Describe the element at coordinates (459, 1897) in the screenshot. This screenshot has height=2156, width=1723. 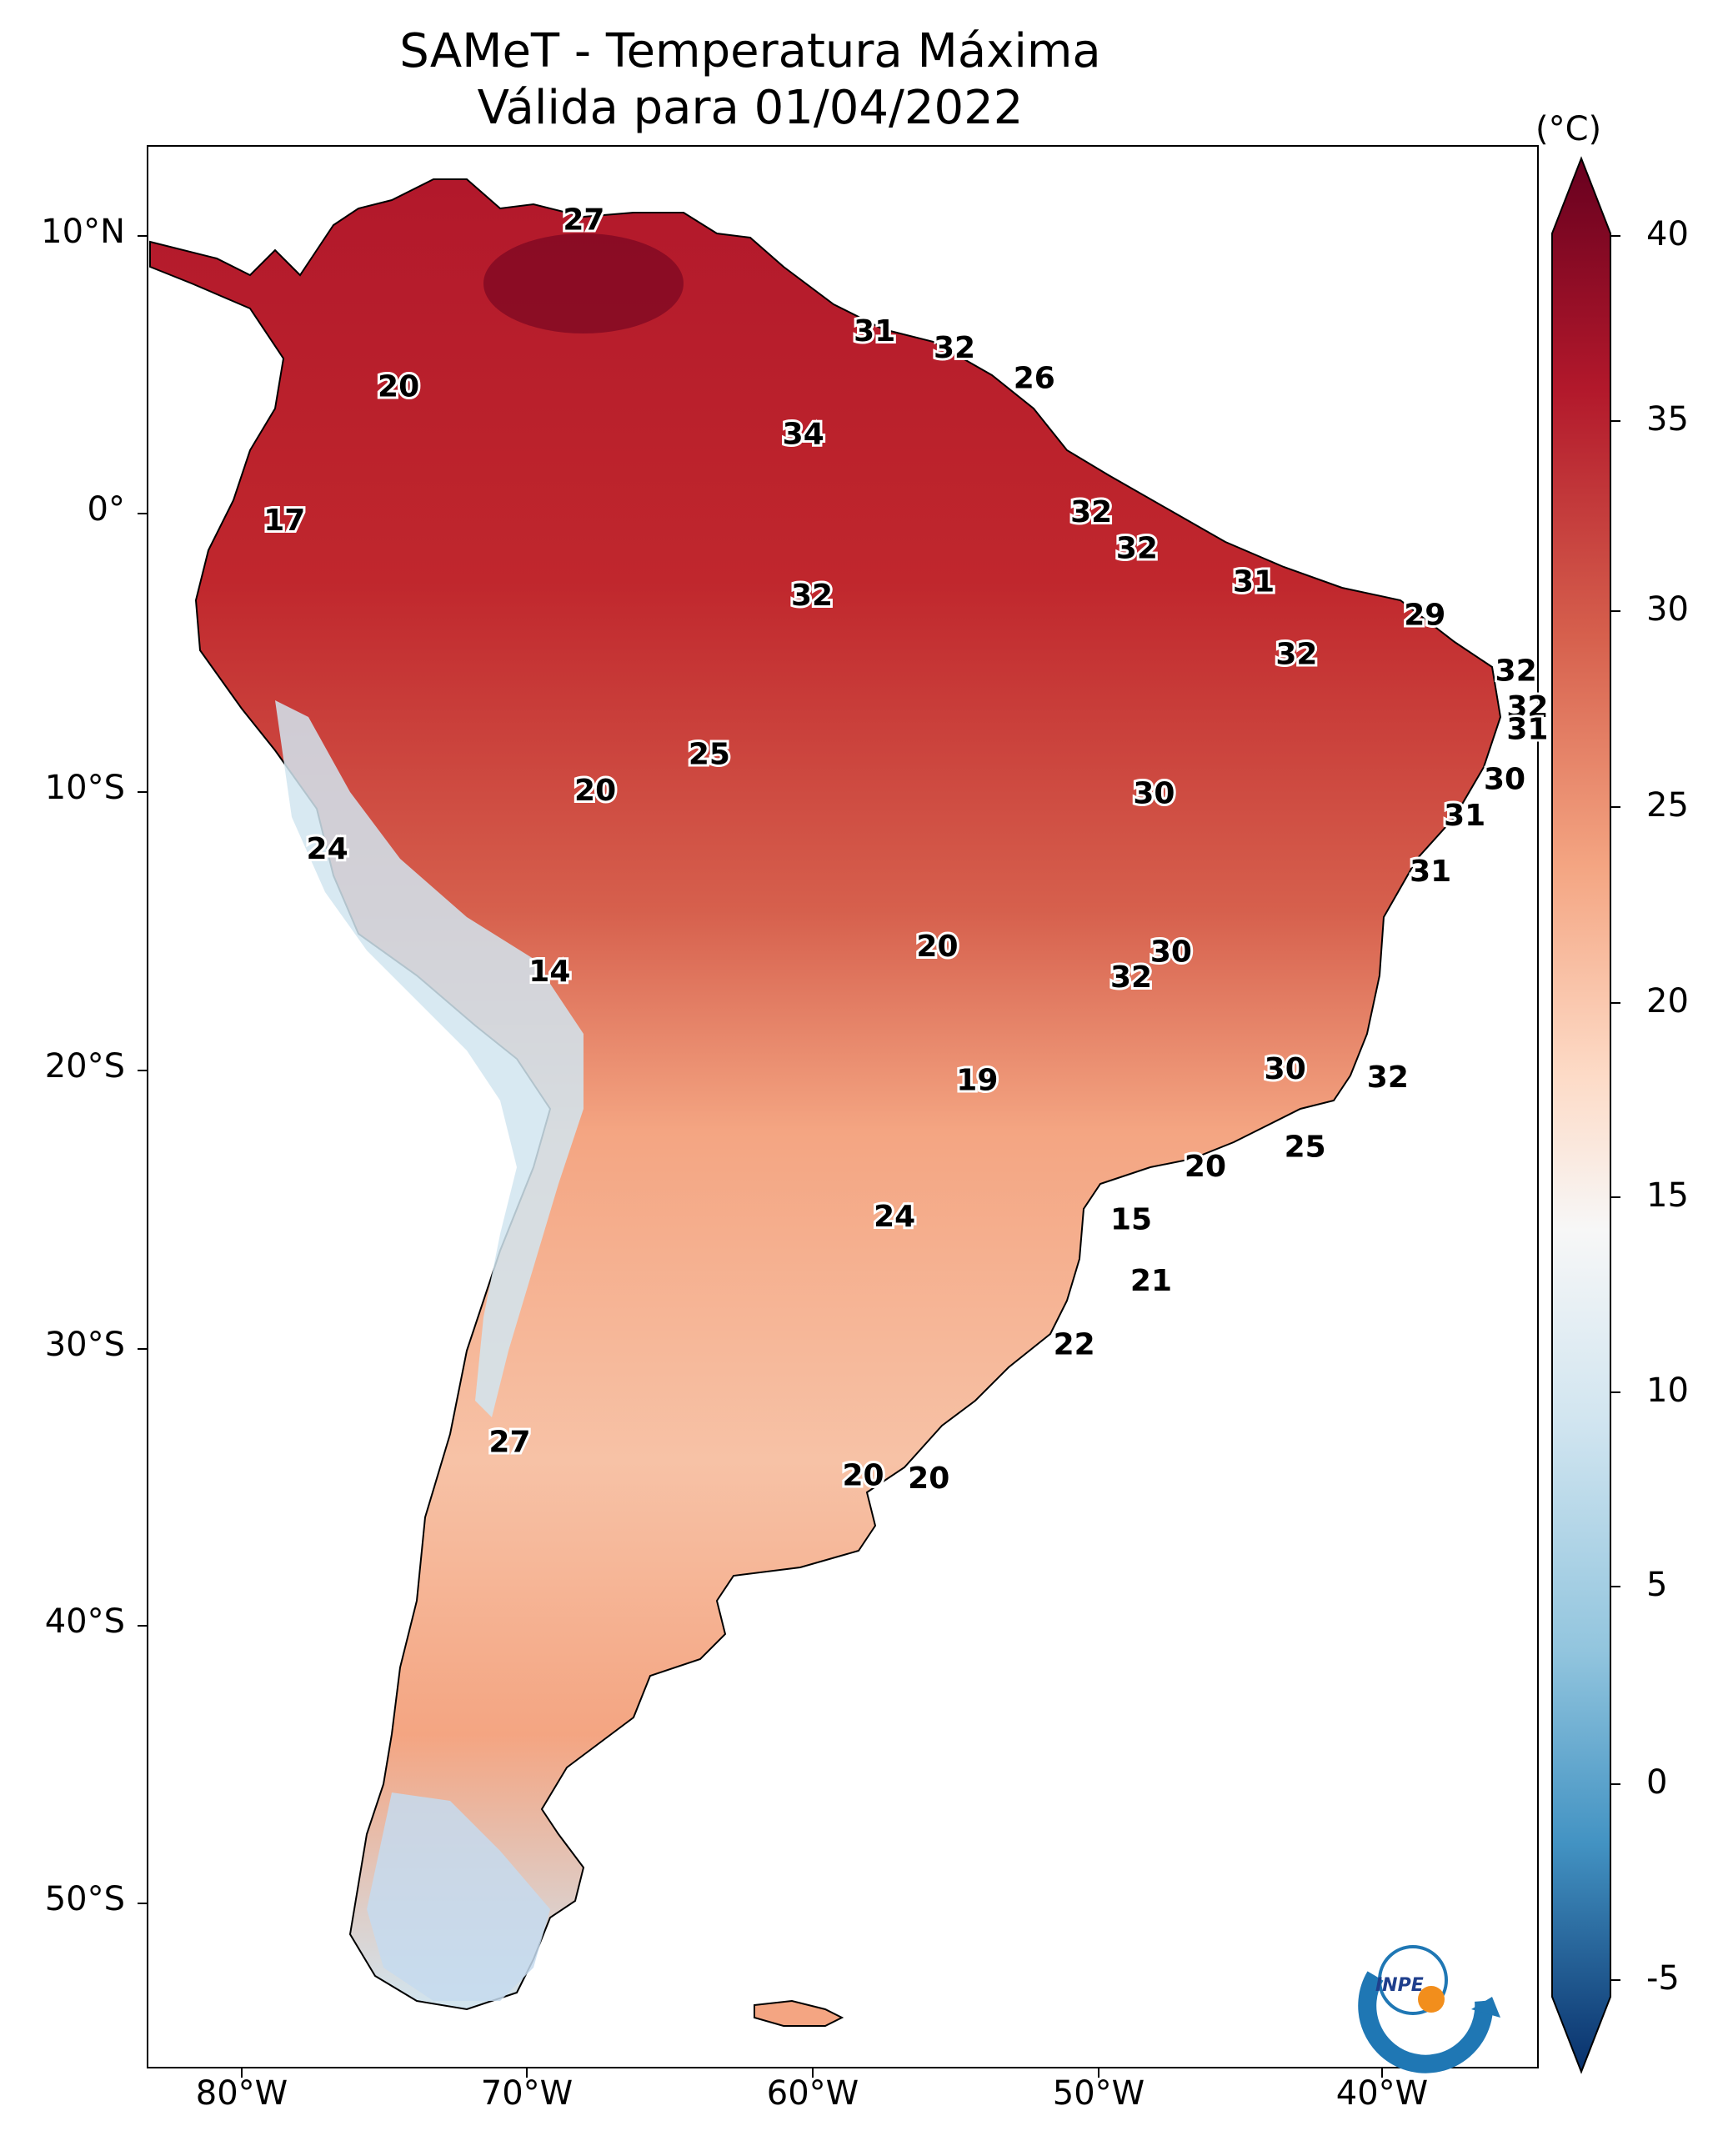
I see `patagonia-cool-region` at that location.